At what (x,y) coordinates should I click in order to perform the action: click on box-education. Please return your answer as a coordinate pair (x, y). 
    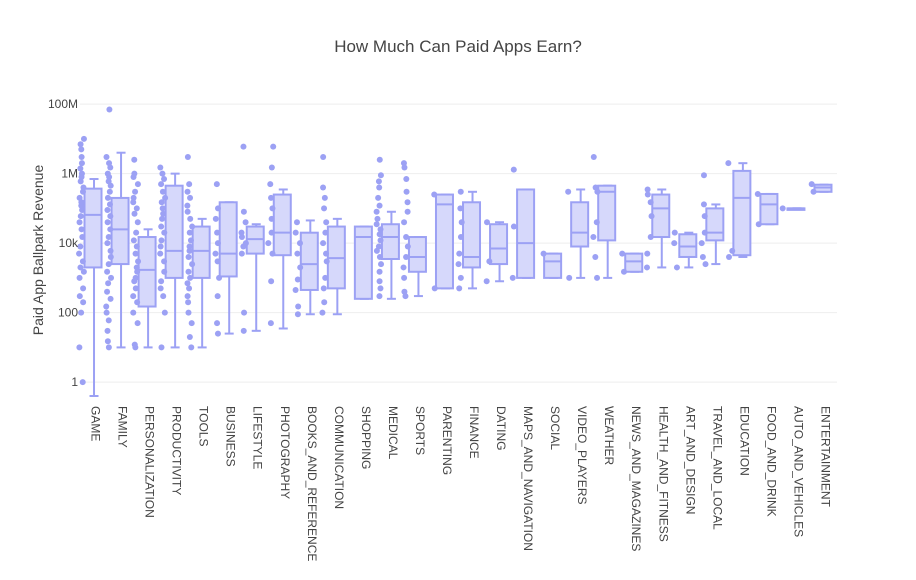
    Looking at the image, I should click on (738, 210).